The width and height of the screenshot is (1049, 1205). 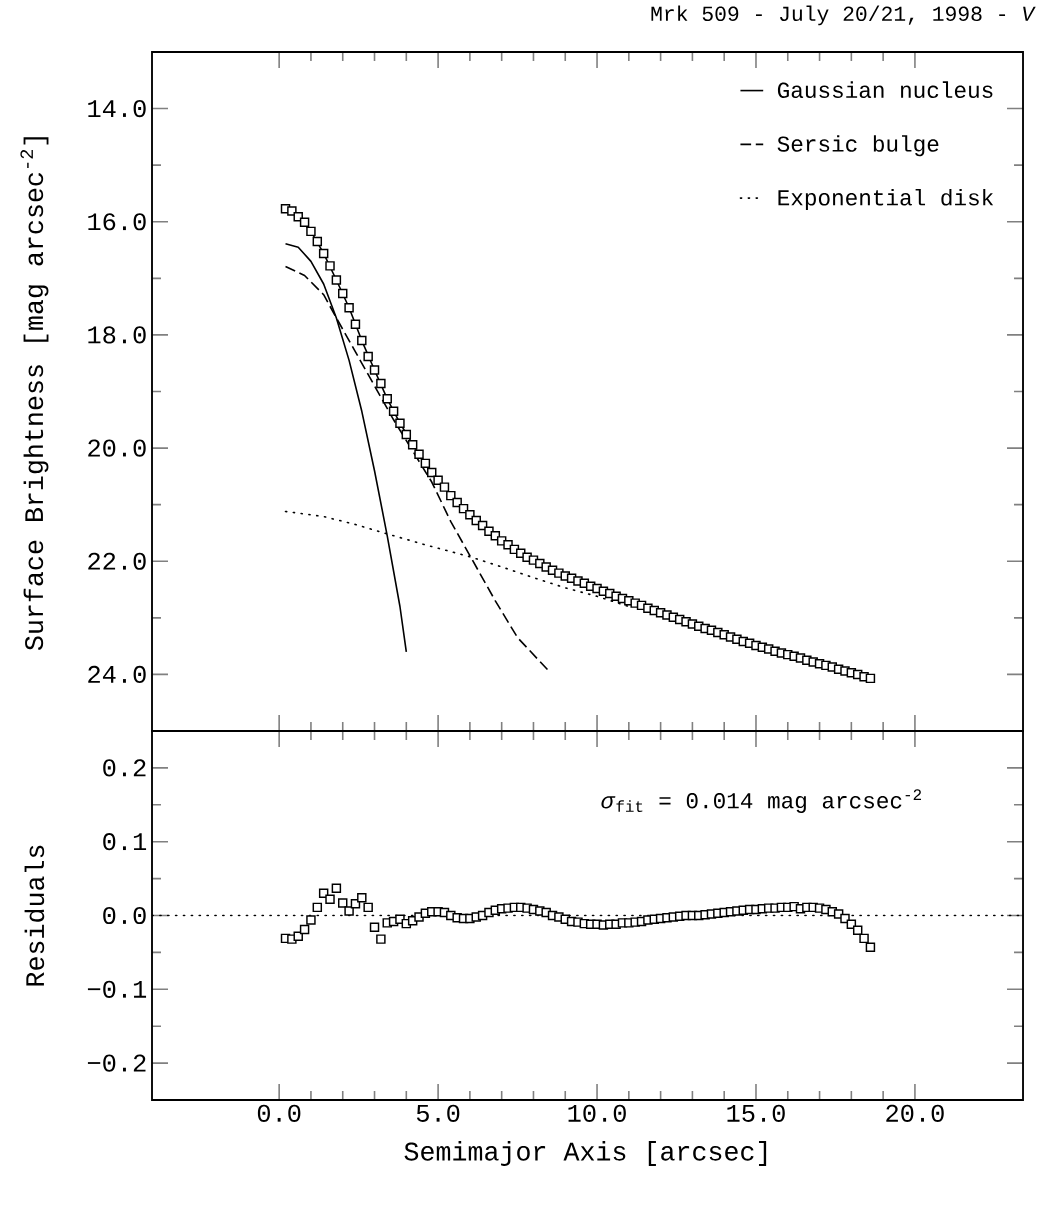 I want to click on chart-title: Mrk 509 - July 20/21, 1998 - V, so click(x=843, y=15).